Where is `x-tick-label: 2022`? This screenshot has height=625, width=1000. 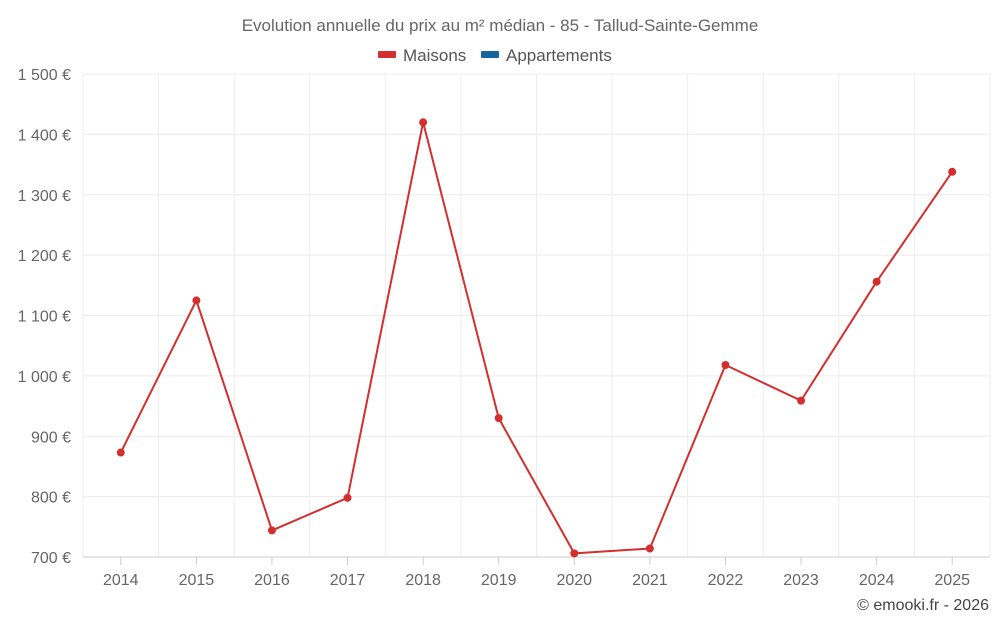
x-tick-label: 2022 is located at coordinates (726, 580).